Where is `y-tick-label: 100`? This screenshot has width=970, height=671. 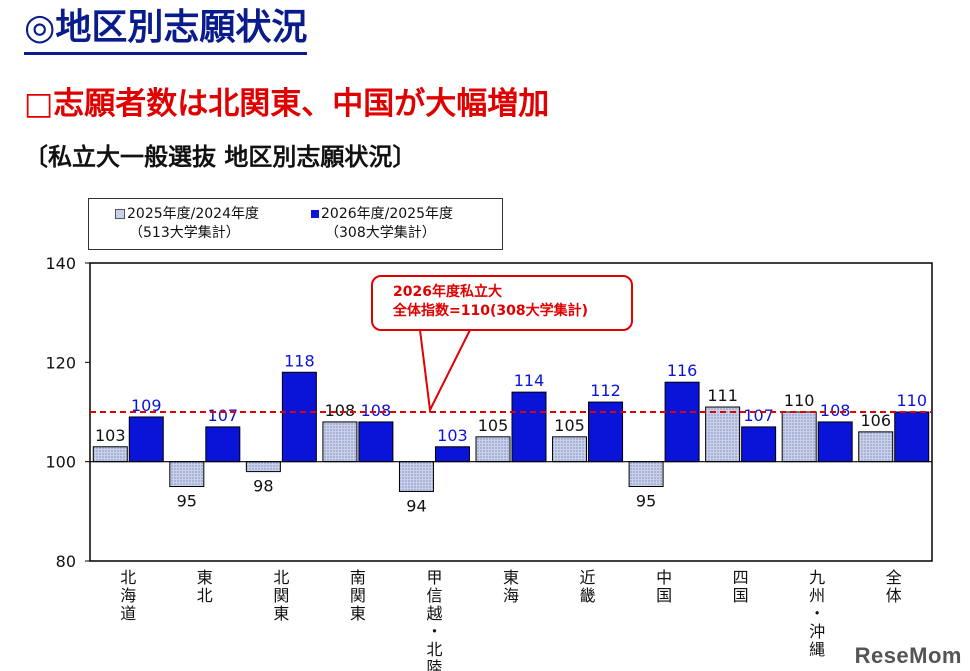 y-tick-label: 100 is located at coordinates (60, 462).